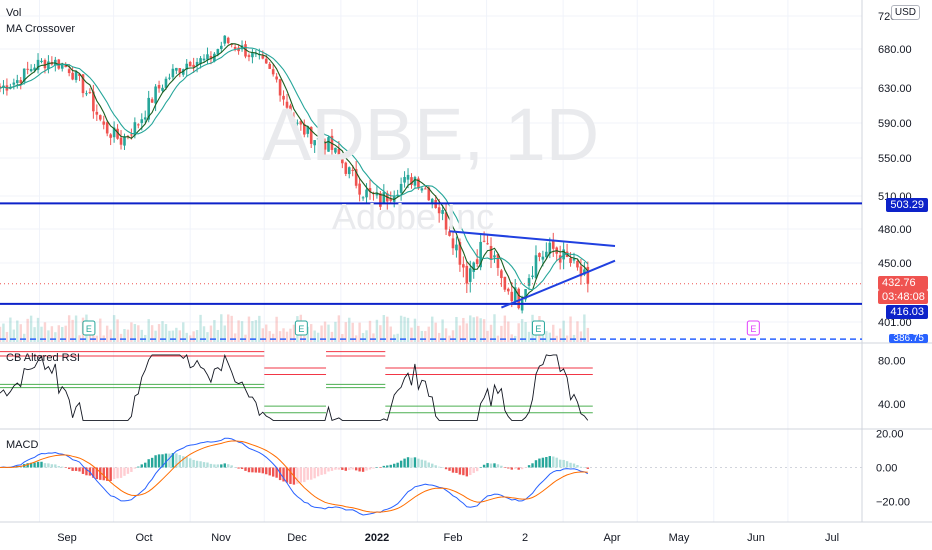 This screenshot has width=932, height=550. What do you see at coordinates (41, 29) in the screenshot?
I see `legend-ma-crossover: MA Crossover` at bounding box center [41, 29].